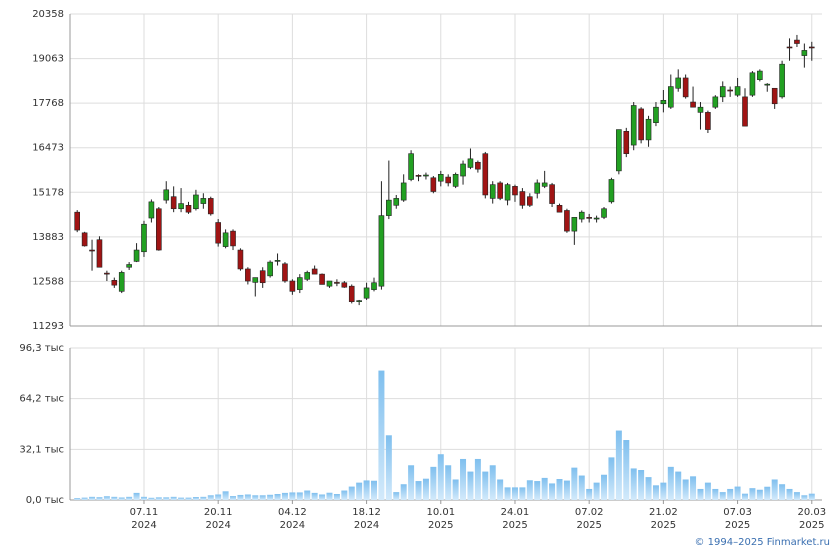 The image size is (840, 550). Describe the element at coordinates (217, 525) in the screenshot. I see `x-tick-year: 2024` at that location.